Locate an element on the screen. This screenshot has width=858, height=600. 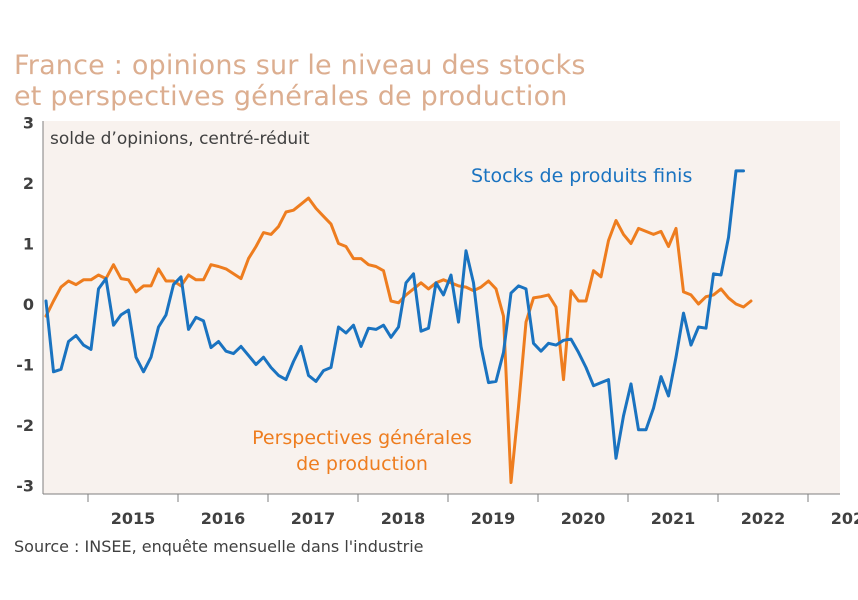
x-tick-label: 2020 is located at coordinates (583, 518).